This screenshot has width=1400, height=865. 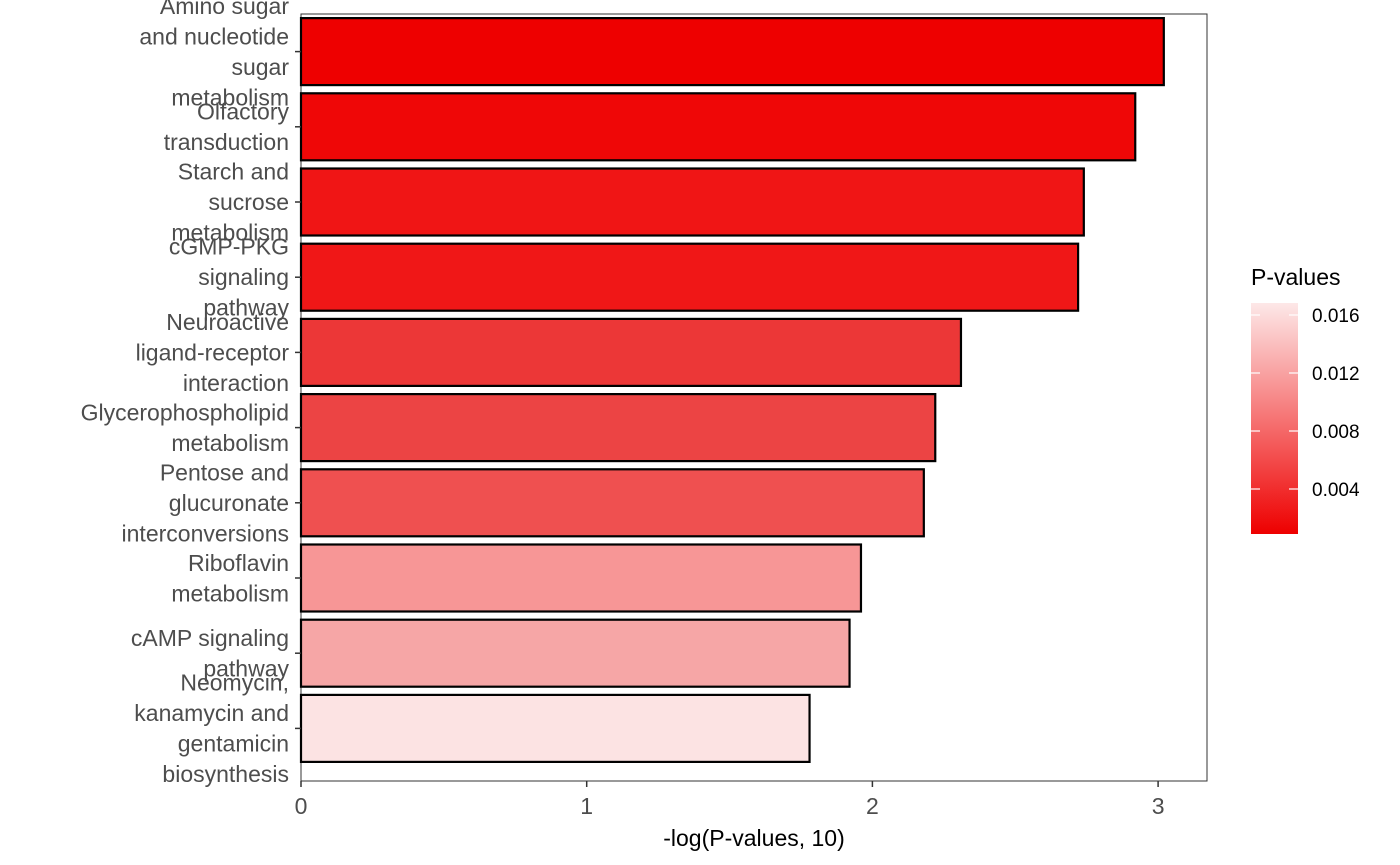 I want to click on x-tick-label: 2, so click(x=872, y=806).